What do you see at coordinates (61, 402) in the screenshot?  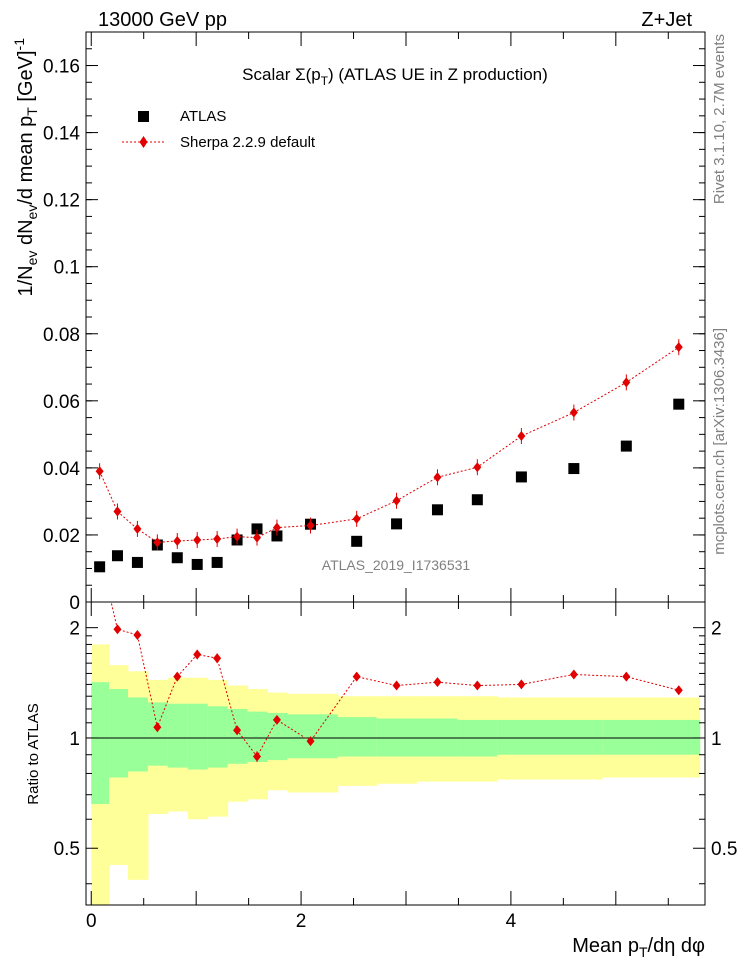 I see `y-tick-label-main: 0.06` at bounding box center [61, 402].